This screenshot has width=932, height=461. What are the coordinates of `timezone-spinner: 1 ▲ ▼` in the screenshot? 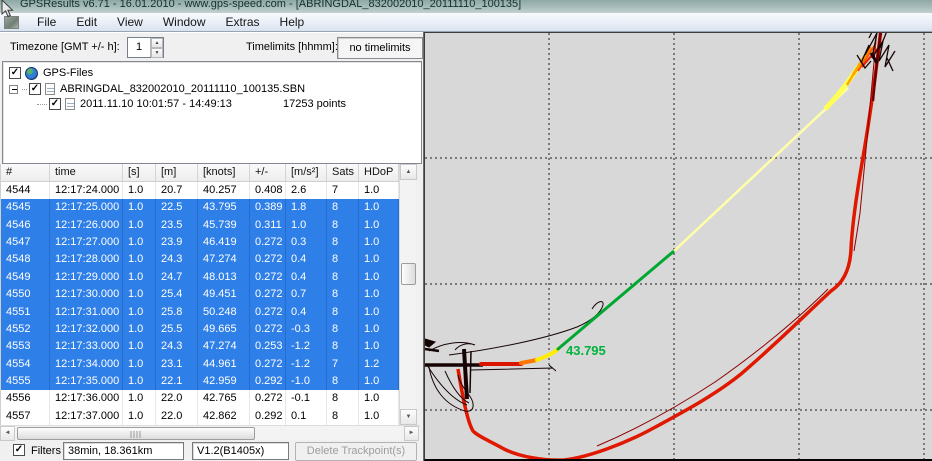 It's located at (145, 47).